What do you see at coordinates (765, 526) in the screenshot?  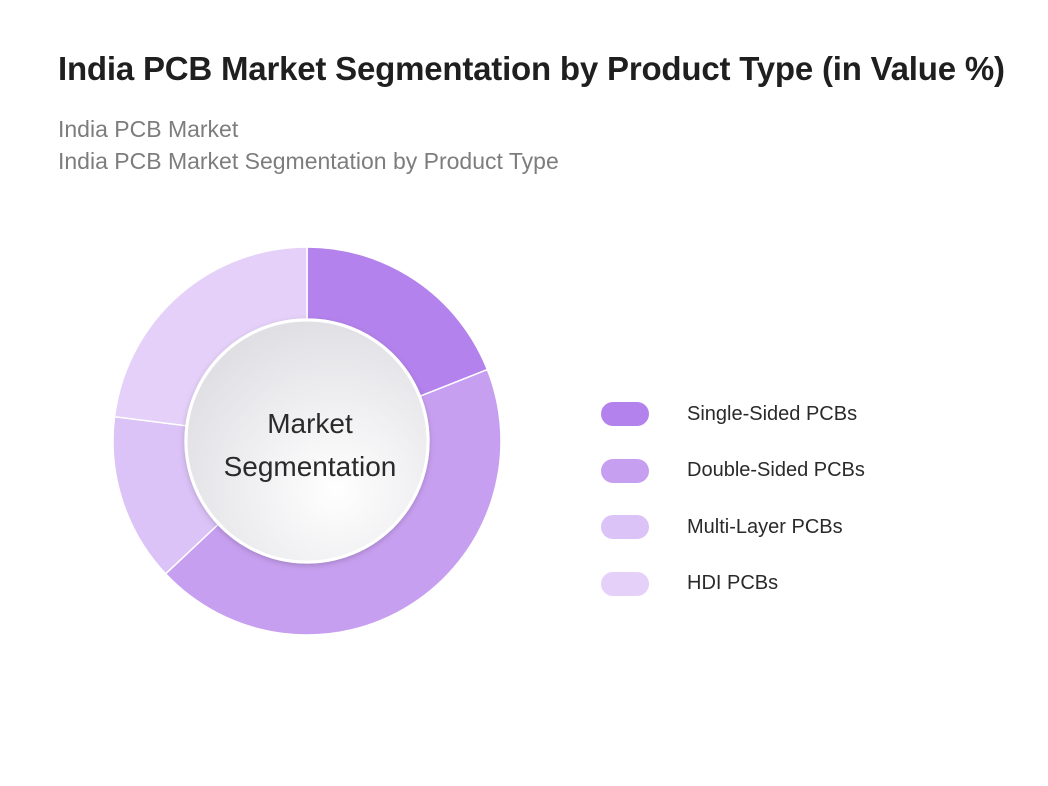 I see `legend-label: Multi-Layer PCBs` at bounding box center [765, 526].